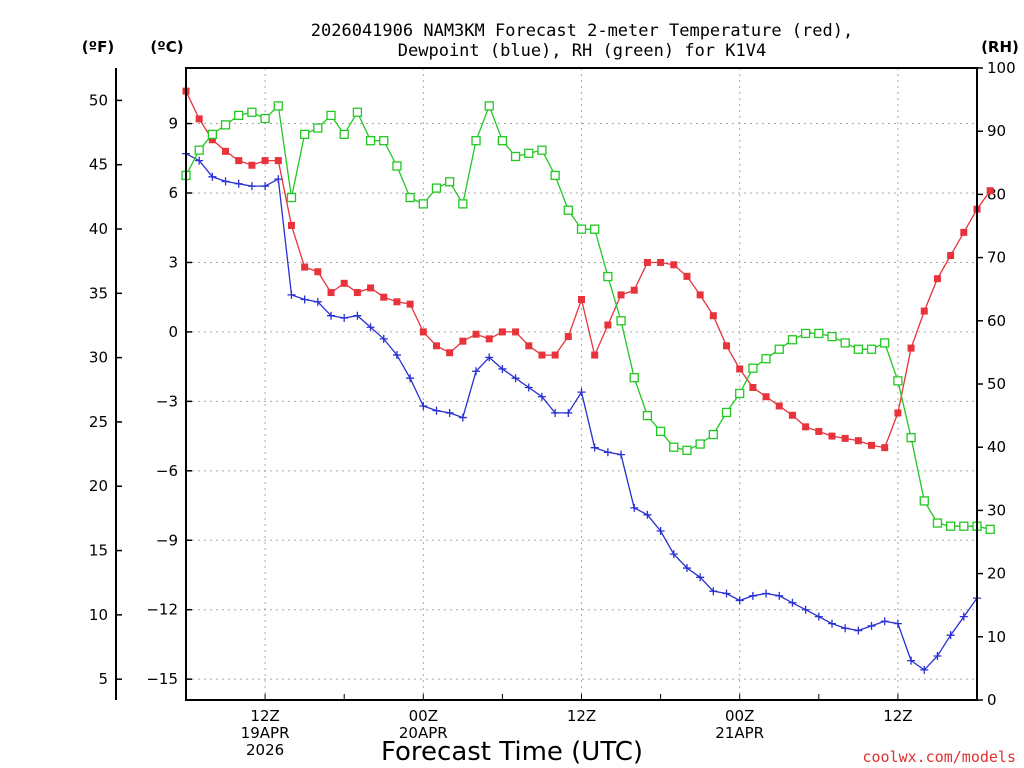 The image size is (1024, 768). Describe the element at coordinates (264, 716) in the screenshot. I see `time-tick-label: 12Z` at that location.